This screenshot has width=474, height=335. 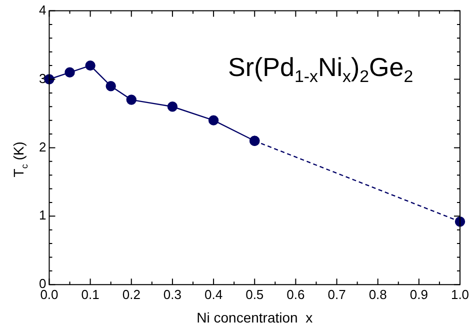 What do you see at coordinates (254, 317) in the screenshot?
I see `x-axis-title: Ni concentration x` at bounding box center [254, 317].